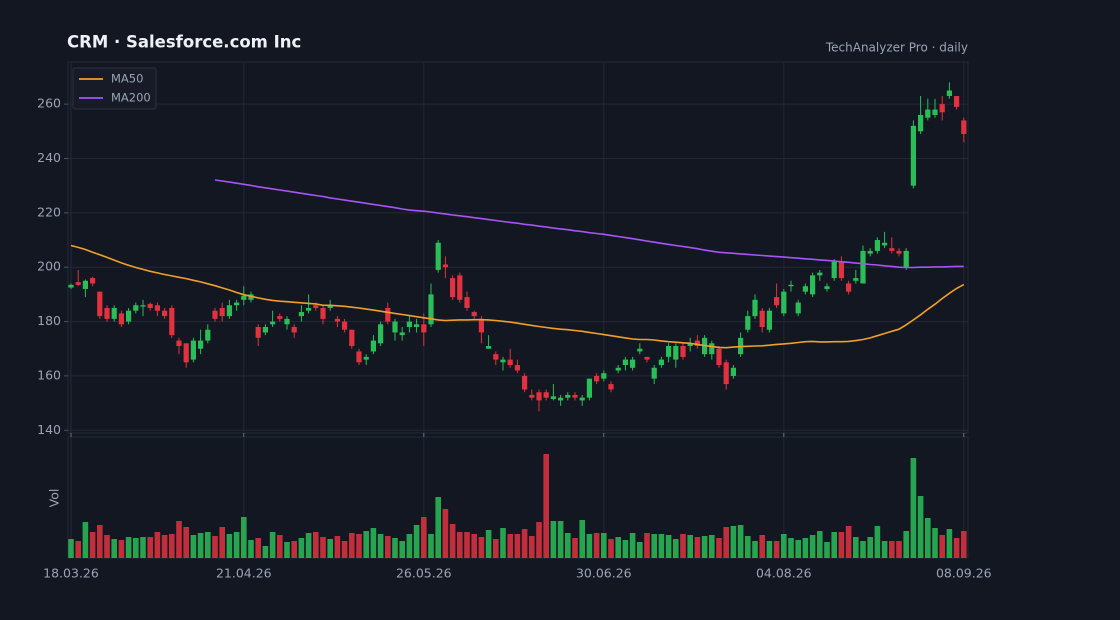 This screenshot has width=1120, height=620. What do you see at coordinates (49, 211) in the screenshot?
I see `y-tick-label: 220` at bounding box center [49, 211].